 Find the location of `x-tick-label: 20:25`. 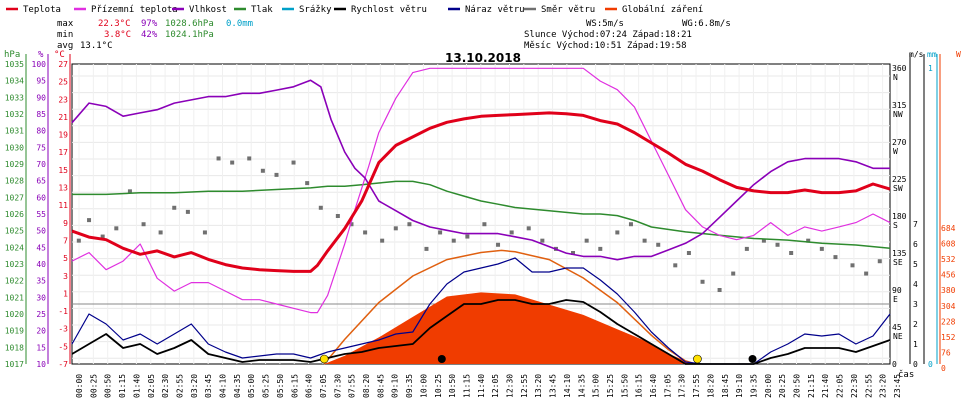

x-tick-label: 20:25 is located at coordinates (782, 386).